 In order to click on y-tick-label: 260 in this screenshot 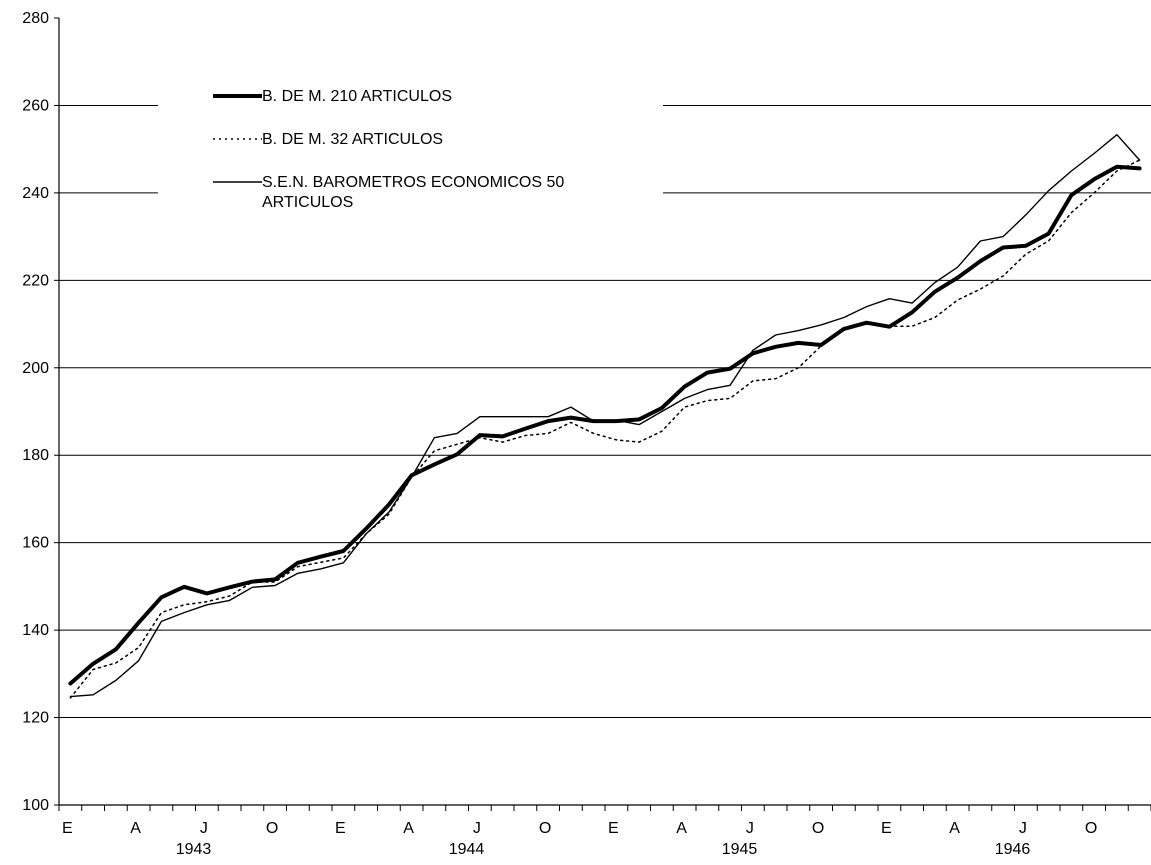, I will do `click(35, 105)`.